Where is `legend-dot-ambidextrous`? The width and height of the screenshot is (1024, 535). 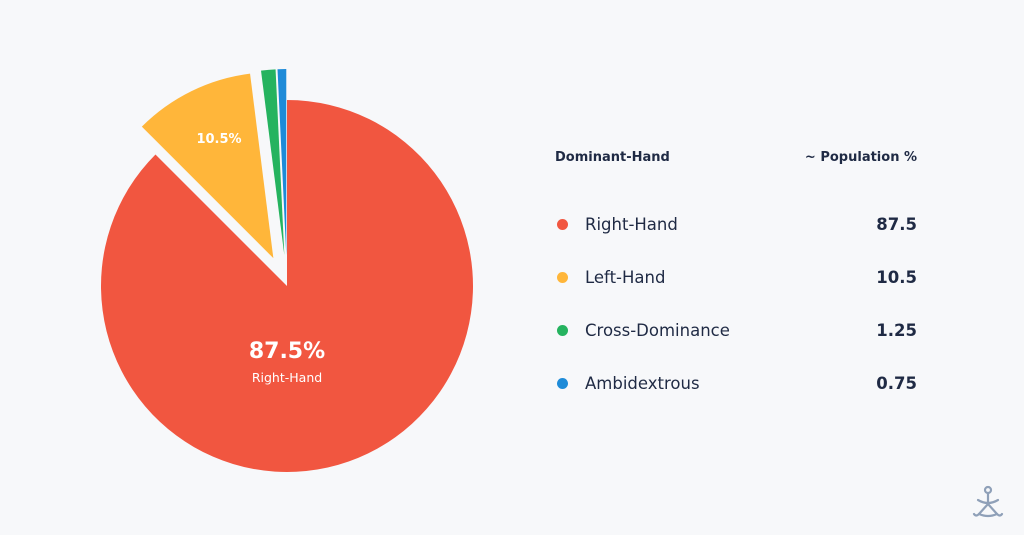 legend-dot-ambidextrous is located at coordinates (562, 383).